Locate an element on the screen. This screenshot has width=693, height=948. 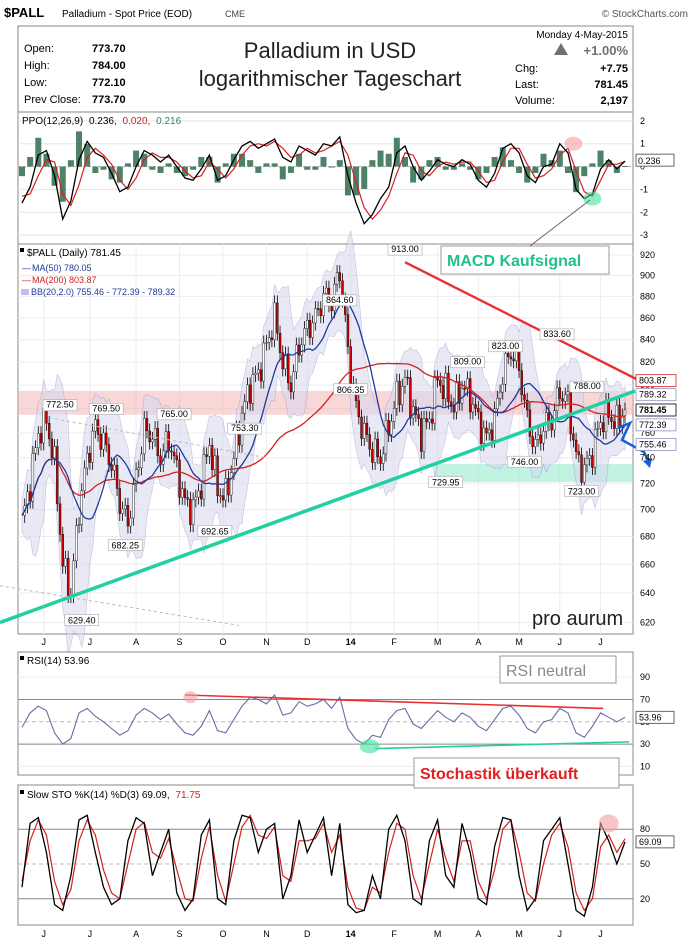
projection-arrow-head is located at coordinates (647, 463).